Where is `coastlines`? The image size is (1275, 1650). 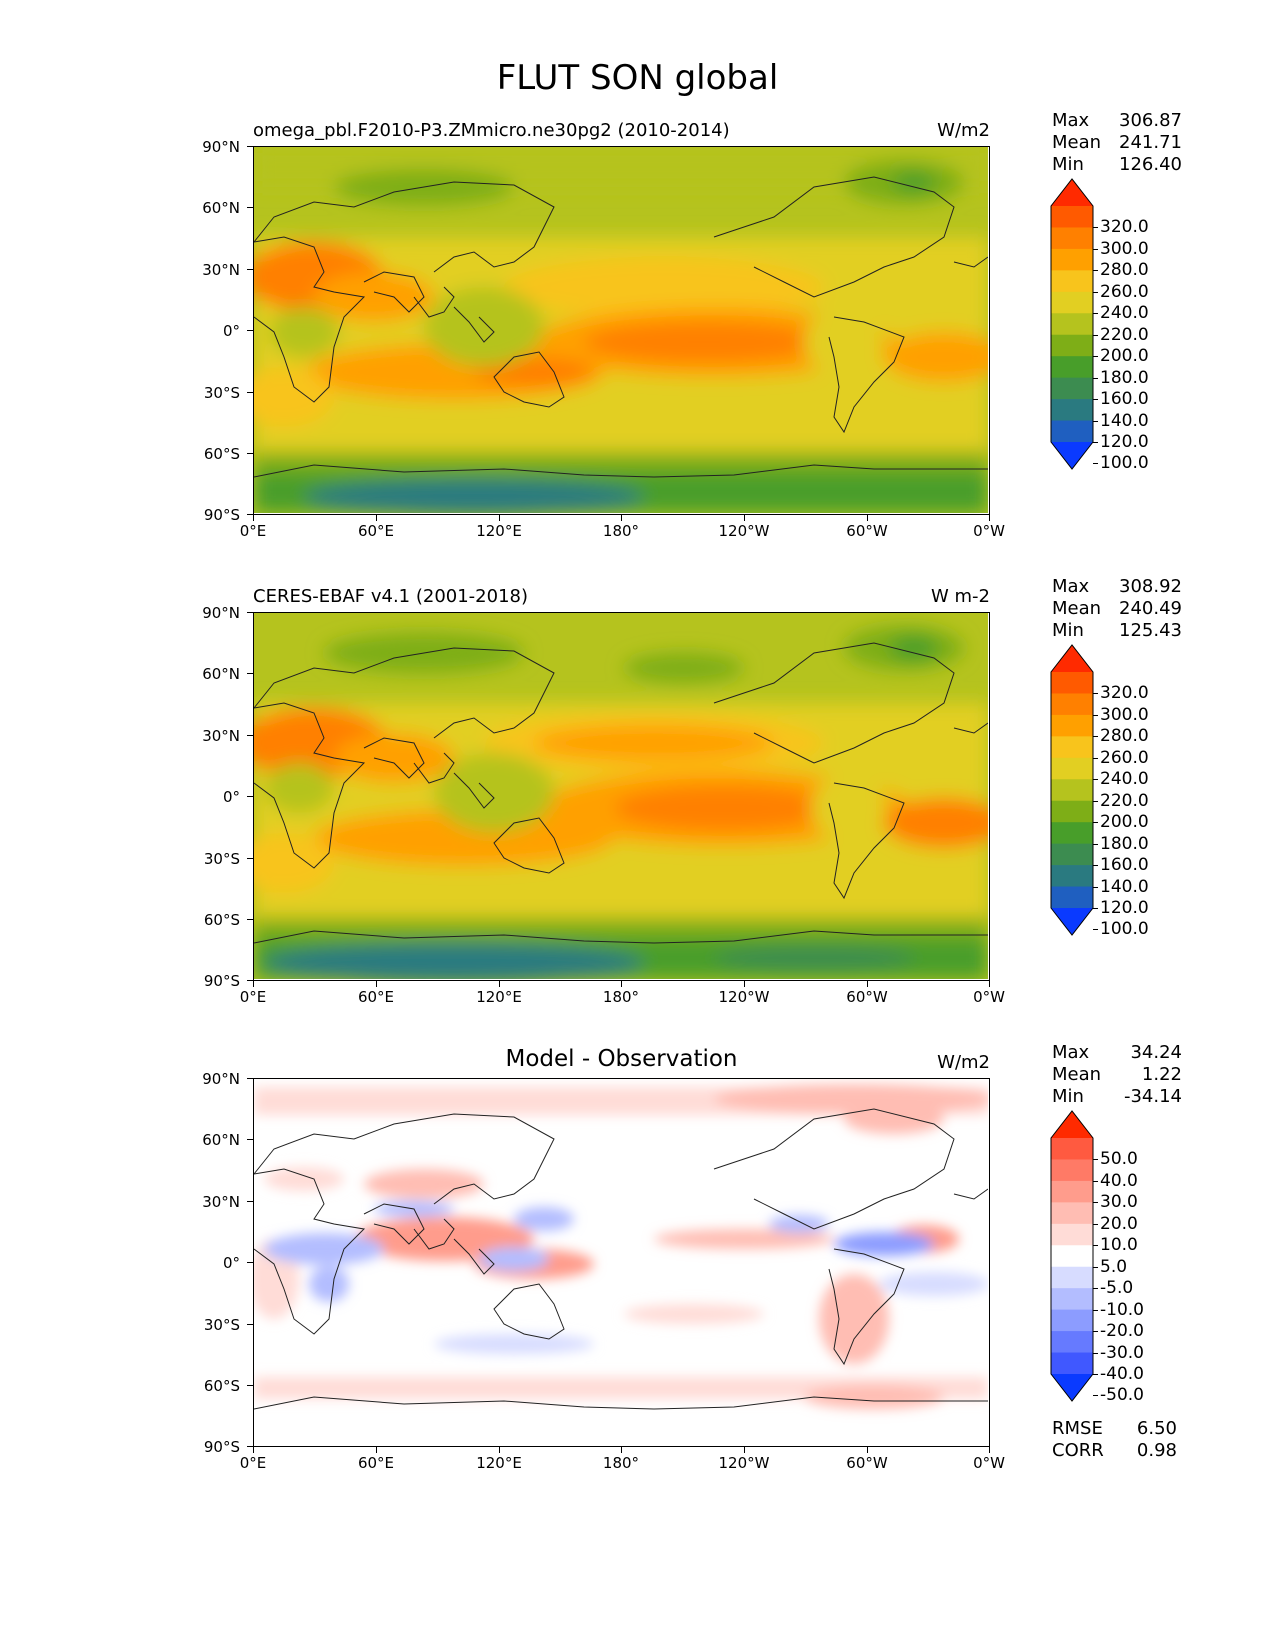 coastlines is located at coordinates (621, 327).